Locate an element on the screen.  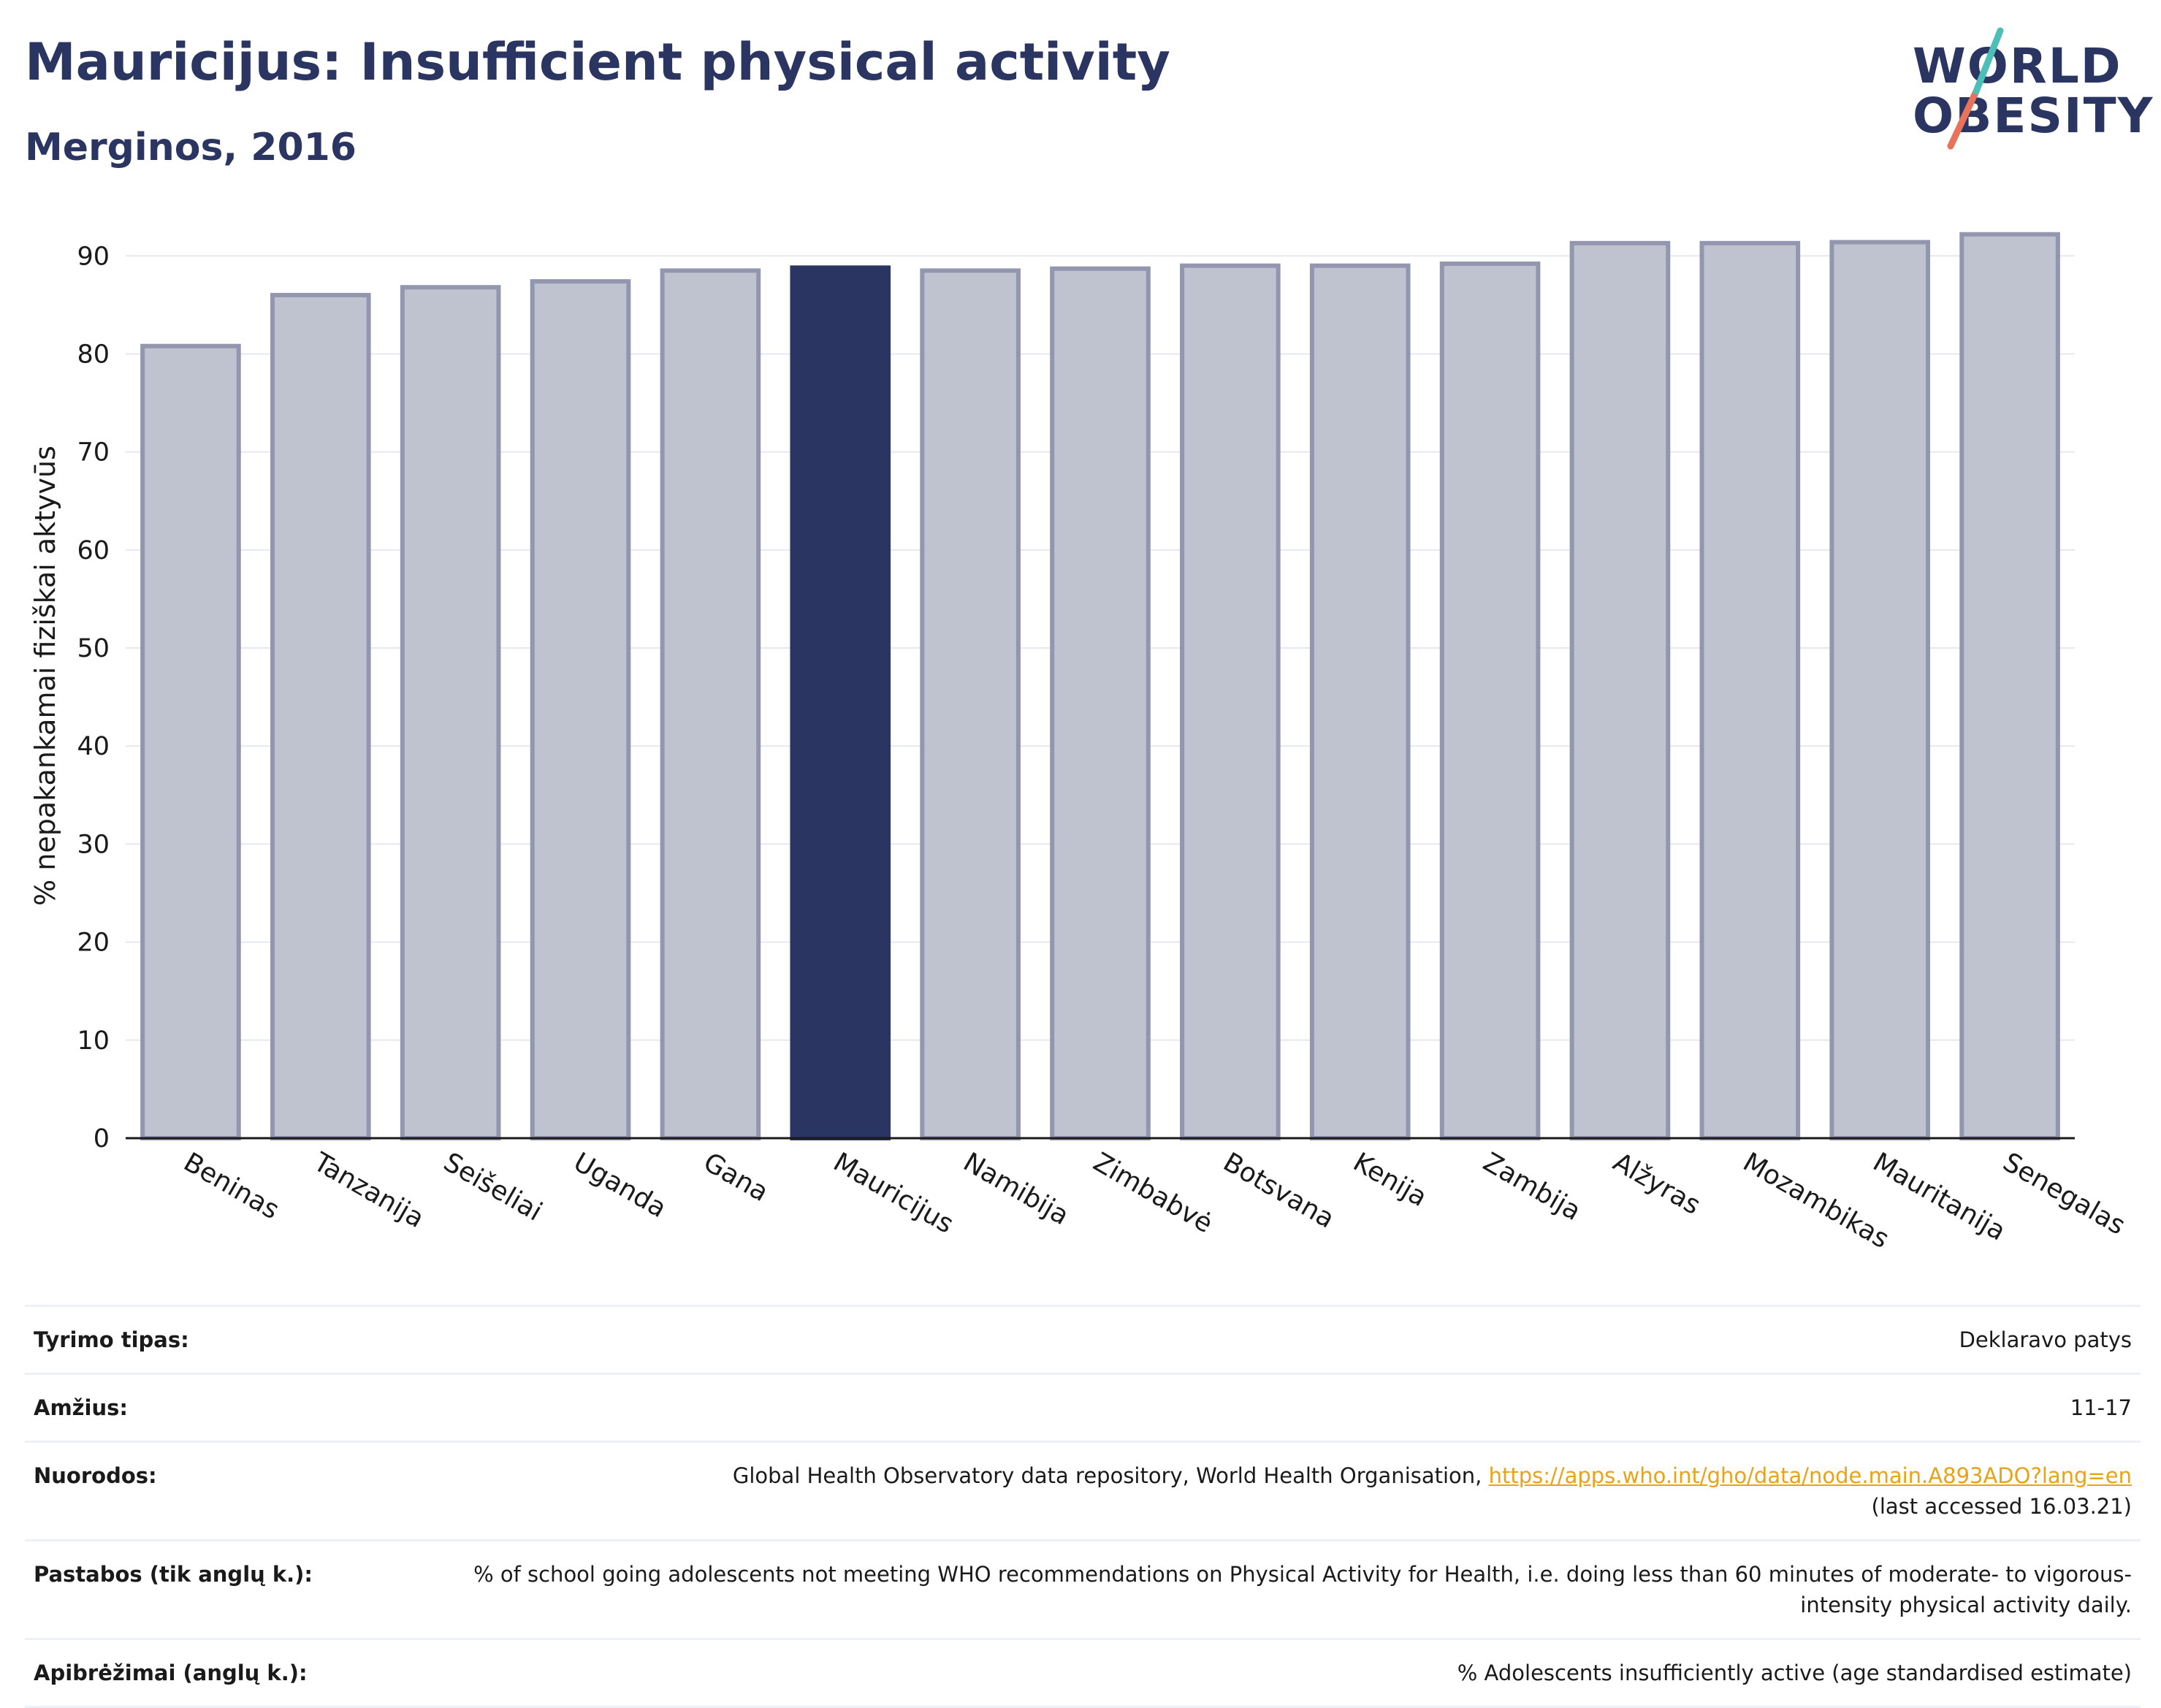
x-tick-label: Senegalas is located at coordinates (2064, 1193).